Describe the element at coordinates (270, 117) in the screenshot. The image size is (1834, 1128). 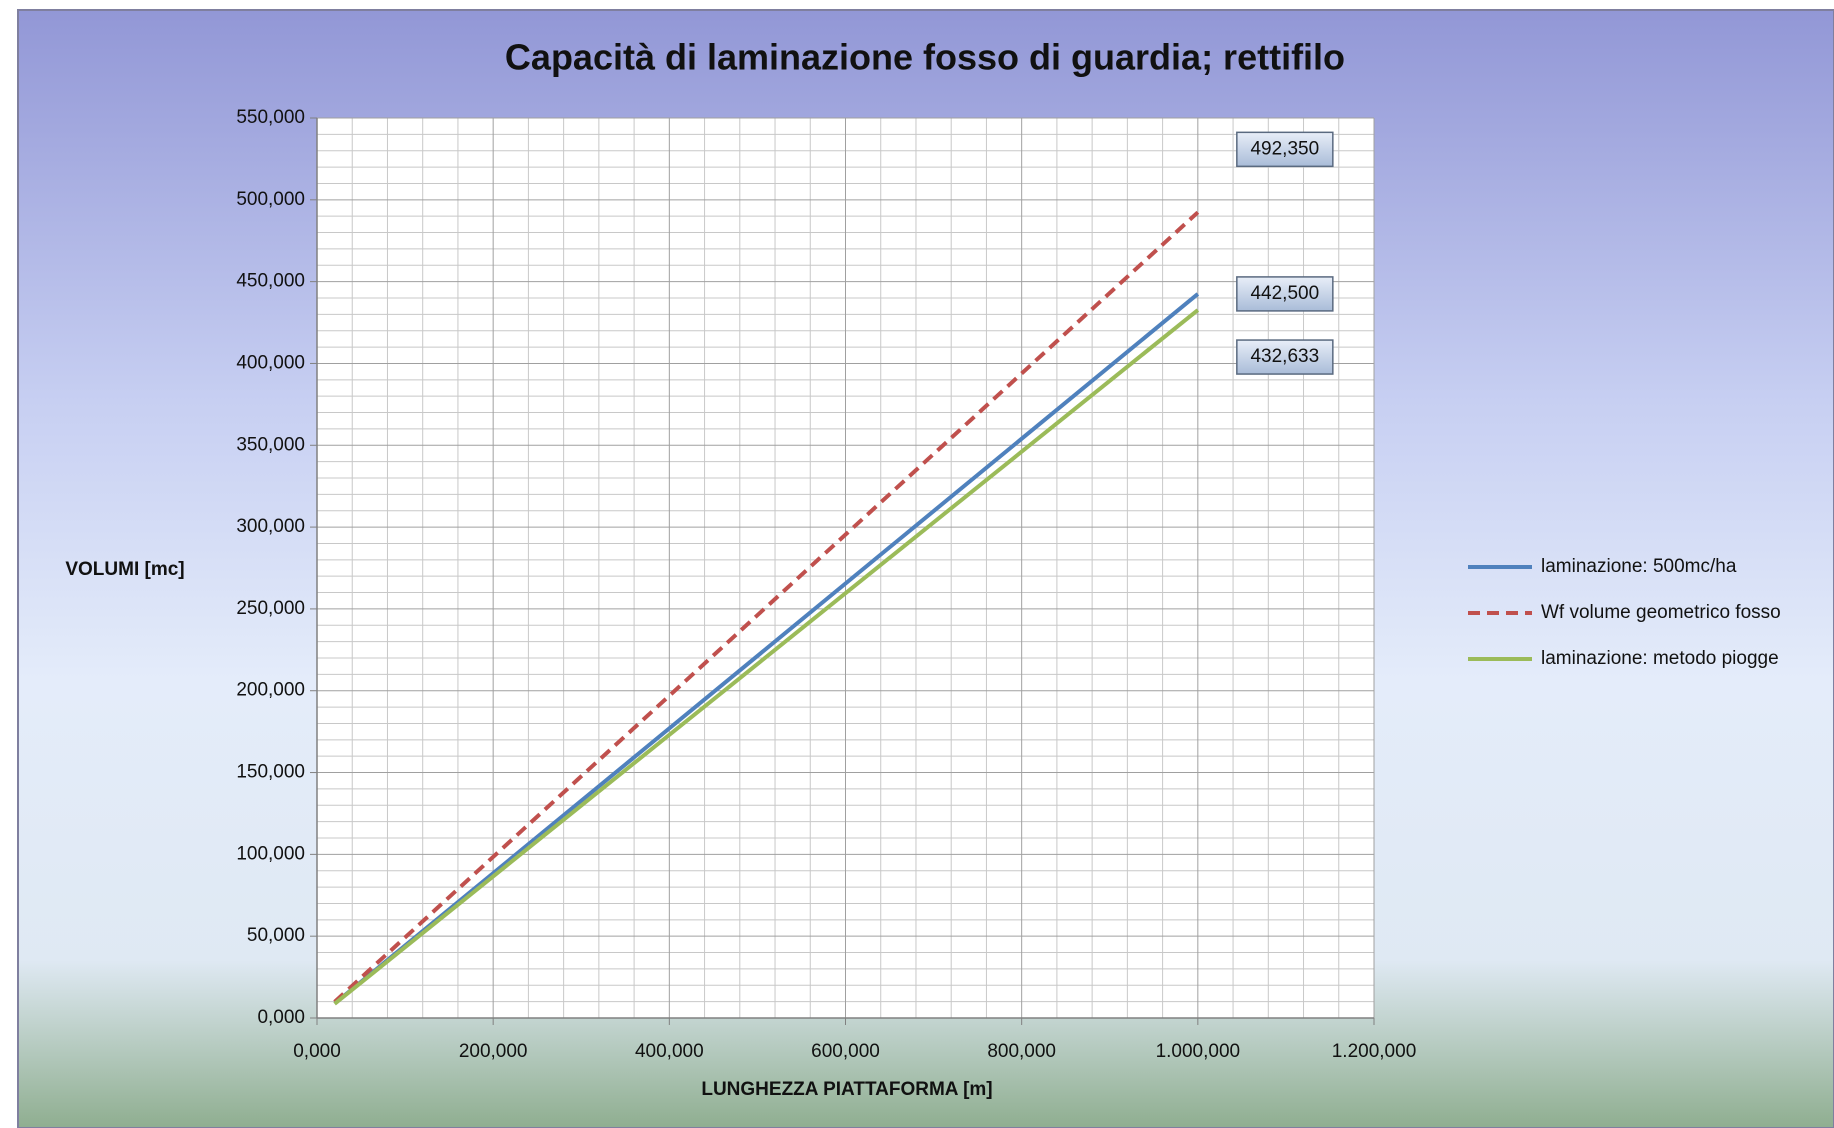
I see `y-tick-label: 550,000` at that location.